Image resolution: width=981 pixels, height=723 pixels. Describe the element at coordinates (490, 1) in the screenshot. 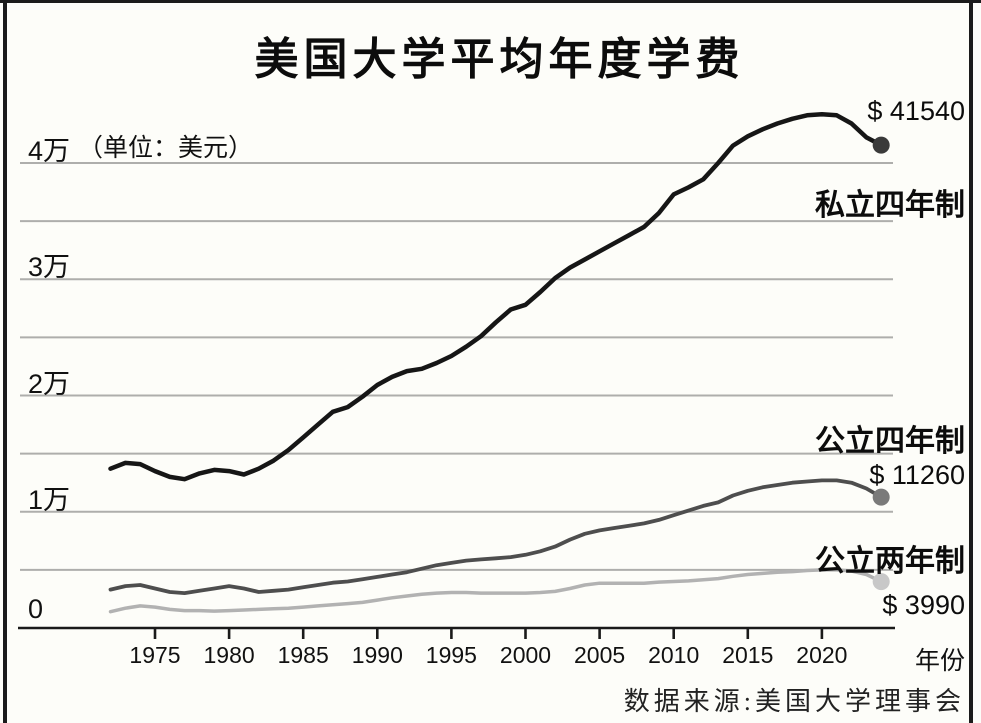

I see `frame-border-top` at that location.